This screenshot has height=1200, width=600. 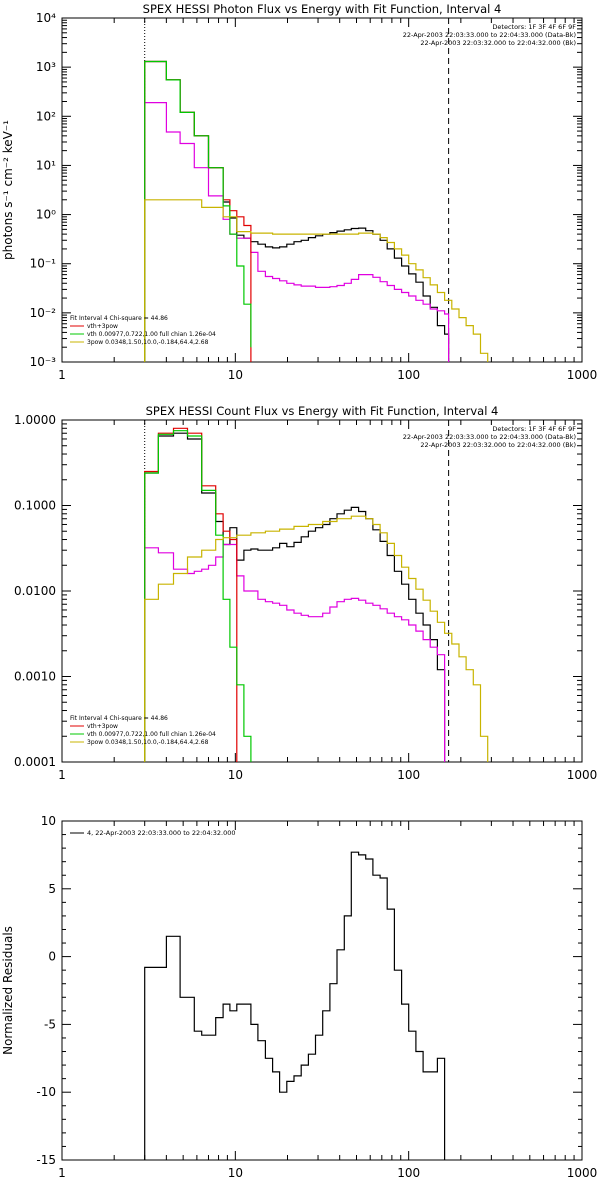 What do you see at coordinates (295, 1005) in the screenshot?
I see `series-residuals` at bounding box center [295, 1005].